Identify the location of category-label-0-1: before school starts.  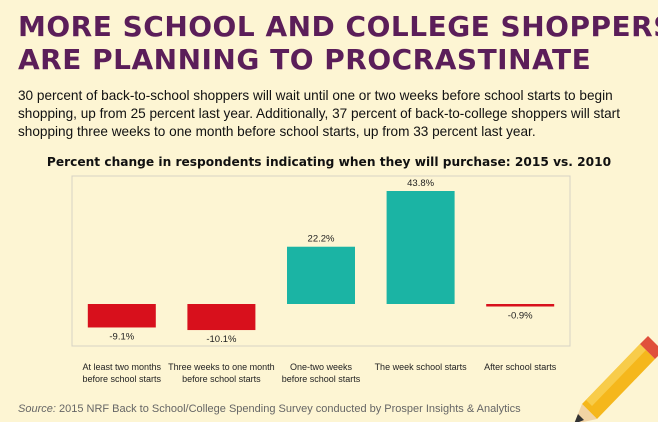
(122, 379).